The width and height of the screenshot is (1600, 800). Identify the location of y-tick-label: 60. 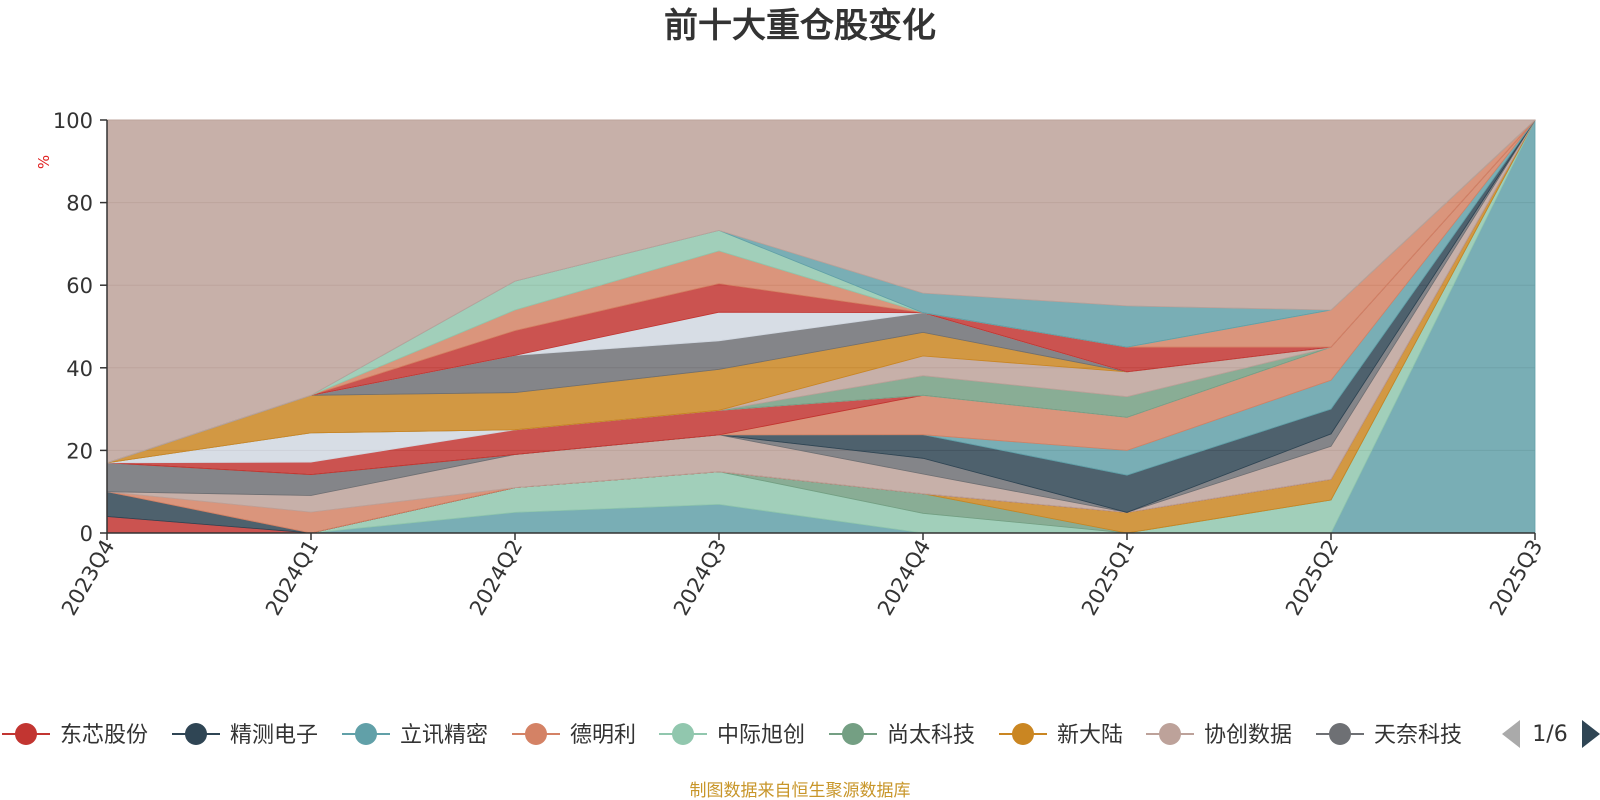
(79, 286).